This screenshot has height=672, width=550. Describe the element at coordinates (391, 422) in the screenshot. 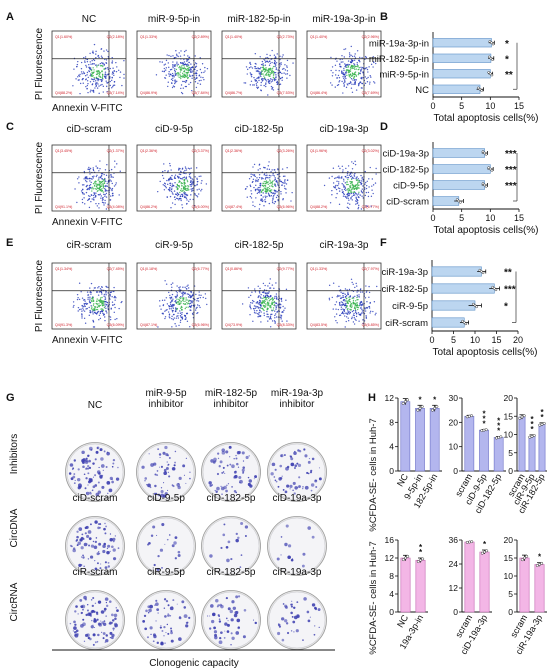

I see `y-tick-label: 8` at that location.